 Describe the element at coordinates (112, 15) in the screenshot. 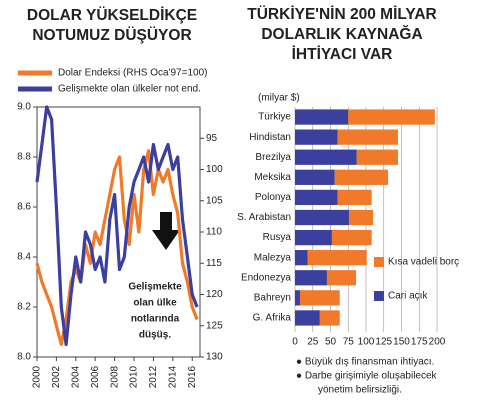

I see `chart-title: DOLAR YÜKSELDİKÇE` at that location.